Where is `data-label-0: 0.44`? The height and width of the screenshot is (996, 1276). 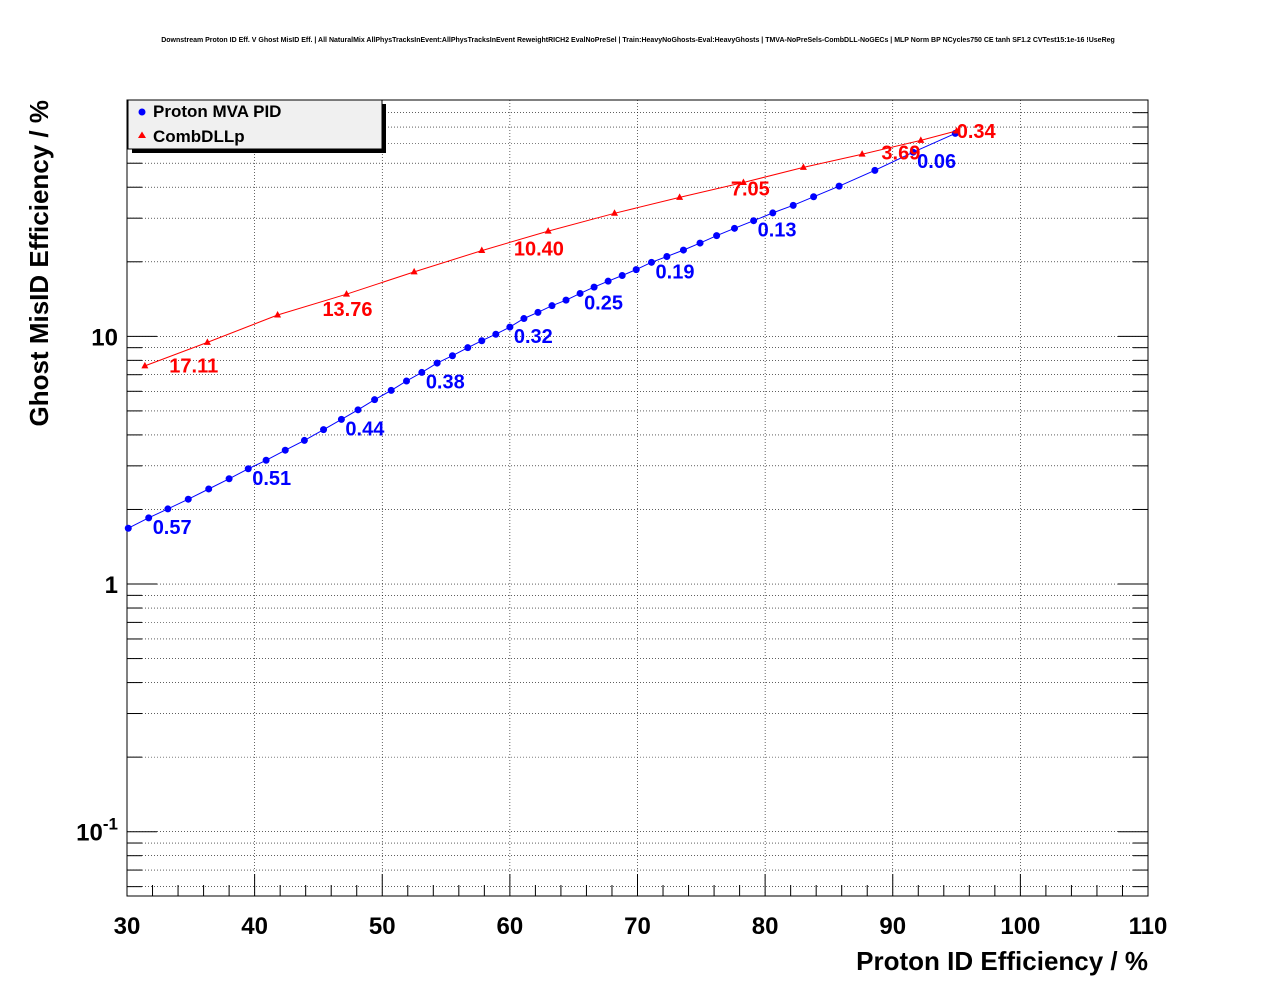
data-label-0: 0.44 is located at coordinates (365, 429).